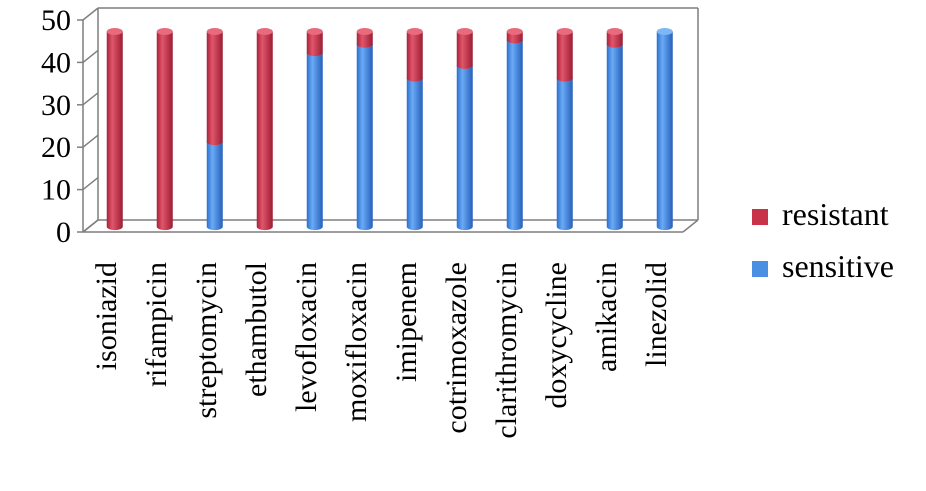 This screenshot has width=926, height=491. What do you see at coordinates (823, 240) in the screenshot?
I see `legend: resistant sensitive` at bounding box center [823, 240].